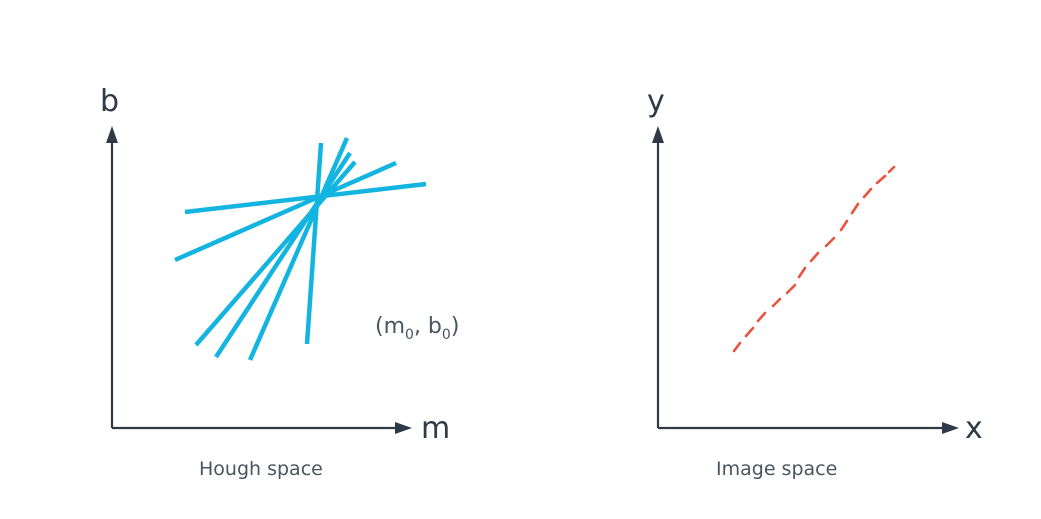 The height and width of the screenshot is (519, 1041). I want to click on hough-space-caption: Hough space, so click(261, 469).